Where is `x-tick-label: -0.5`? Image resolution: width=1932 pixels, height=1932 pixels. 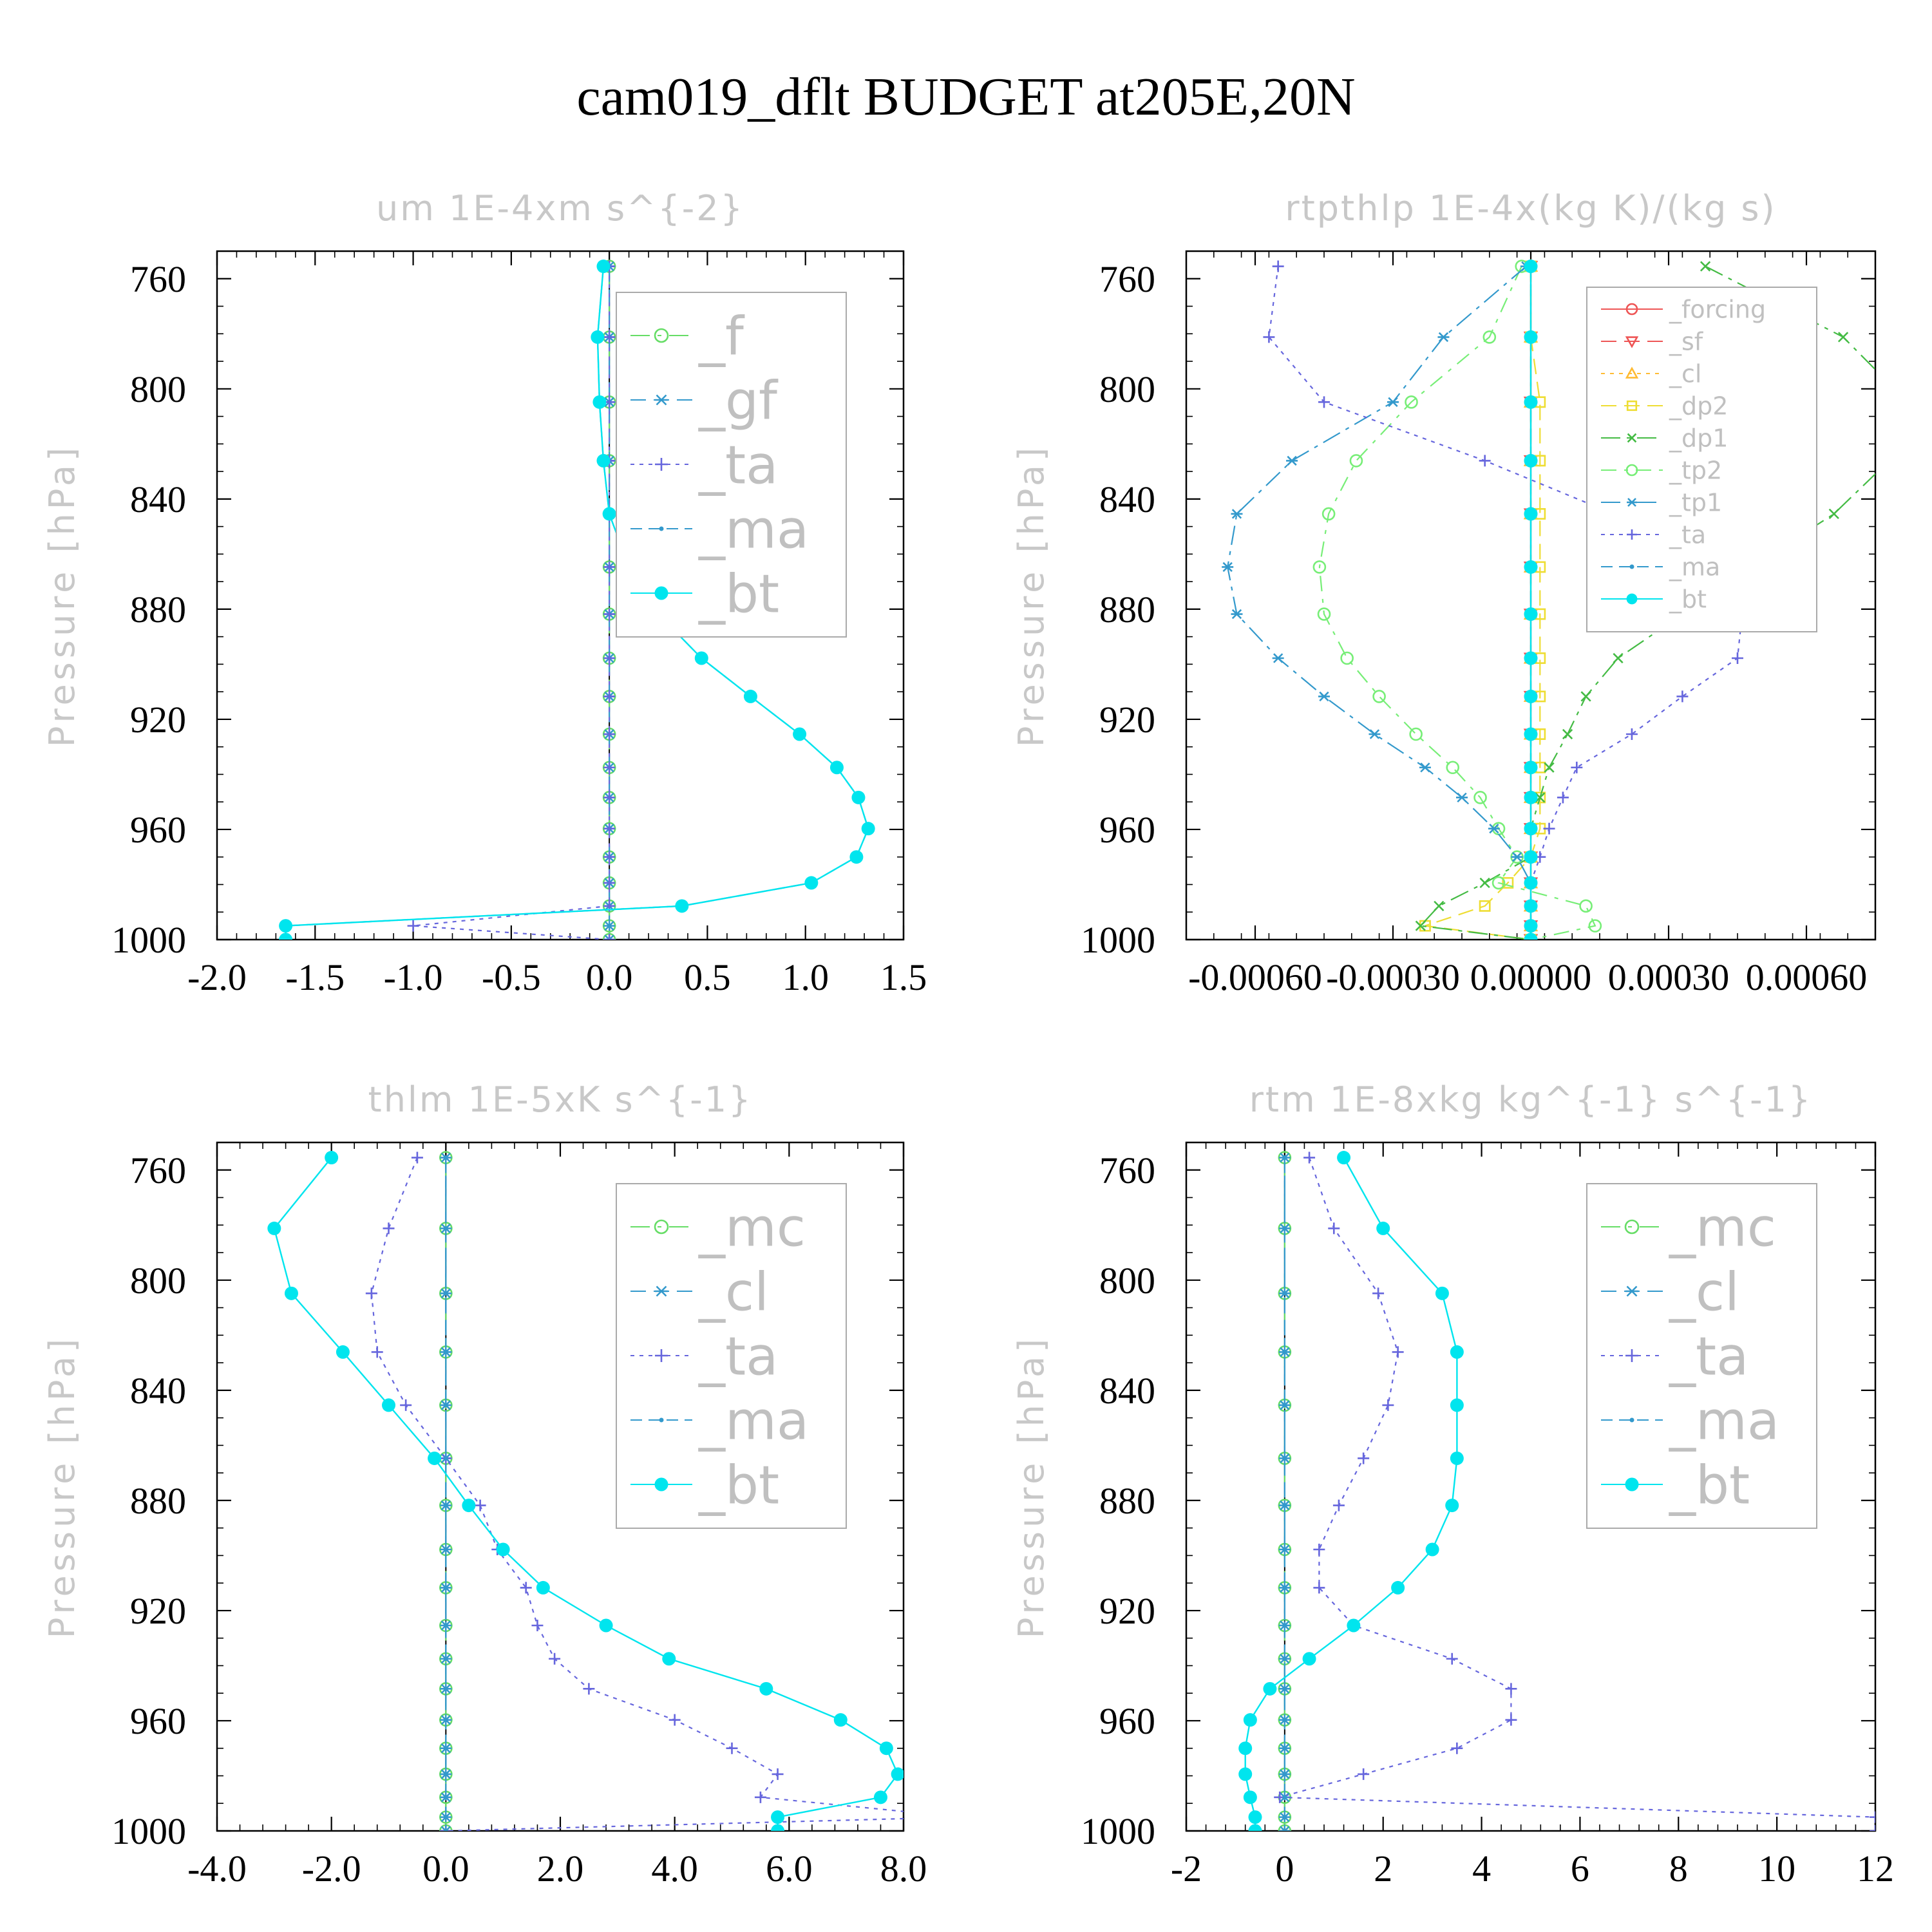 x-tick-label: -0.5 is located at coordinates (512, 977).